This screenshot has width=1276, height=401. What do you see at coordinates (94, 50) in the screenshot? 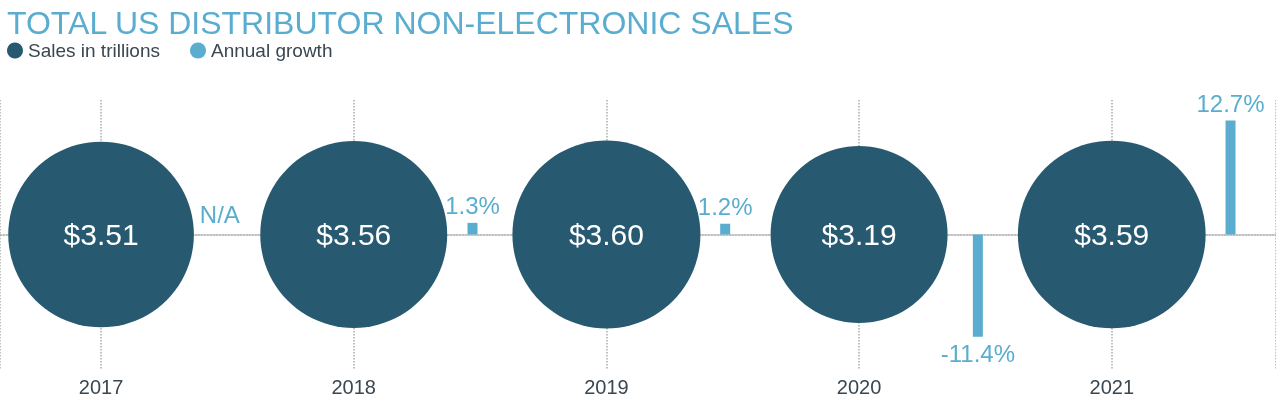
I see `legend-label: Sales in trillions` at bounding box center [94, 50].